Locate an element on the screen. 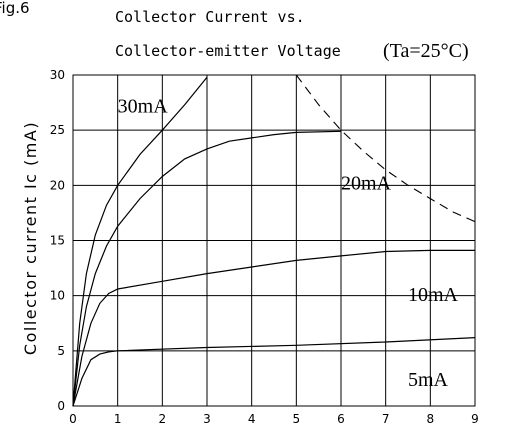 The width and height of the screenshot is (520, 430). y-axis-label: Collector current Ic (mA) is located at coordinates (30, 238).